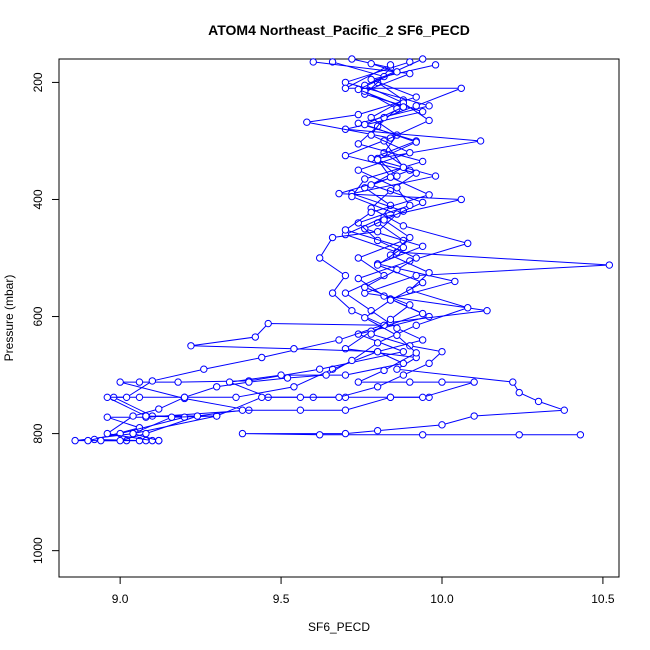 The image size is (650, 650). What do you see at coordinates (38, 550) in the screenshot?
I see `y-tick-label: 1000` at bounding box center [38, 550].